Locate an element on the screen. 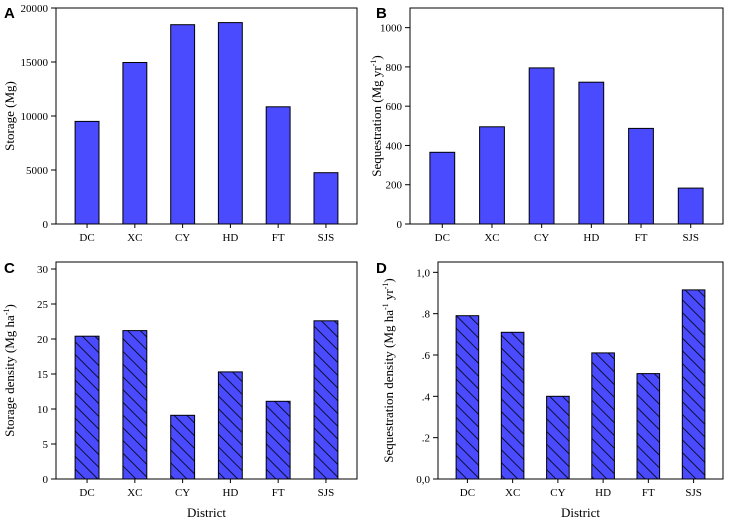 Image resolution: width=737 pixels, height=522 pixels. y-tick-label: 200 is located at coordinates (394, 186).